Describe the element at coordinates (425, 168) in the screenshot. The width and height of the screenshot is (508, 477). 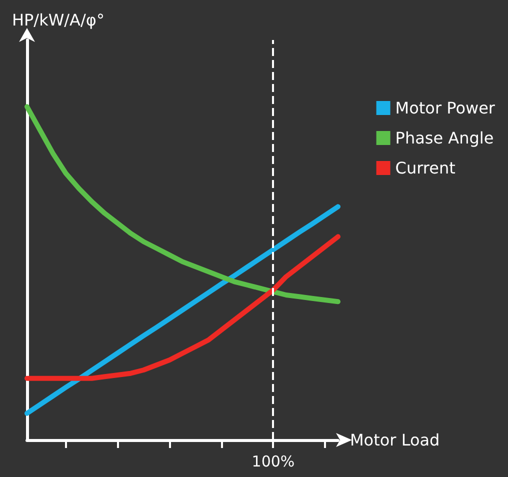
I see `legend-label: Current` at that location.